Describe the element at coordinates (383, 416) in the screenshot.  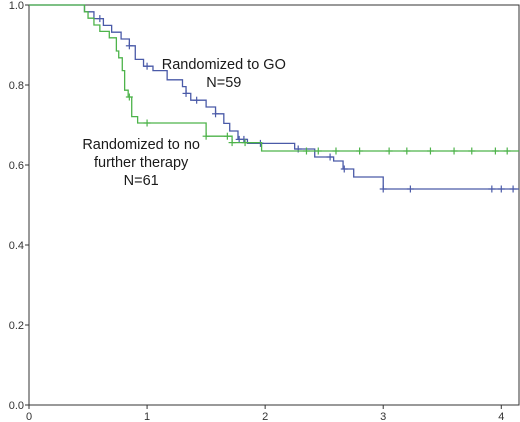
I see `x-tick-label: 3` at that location.